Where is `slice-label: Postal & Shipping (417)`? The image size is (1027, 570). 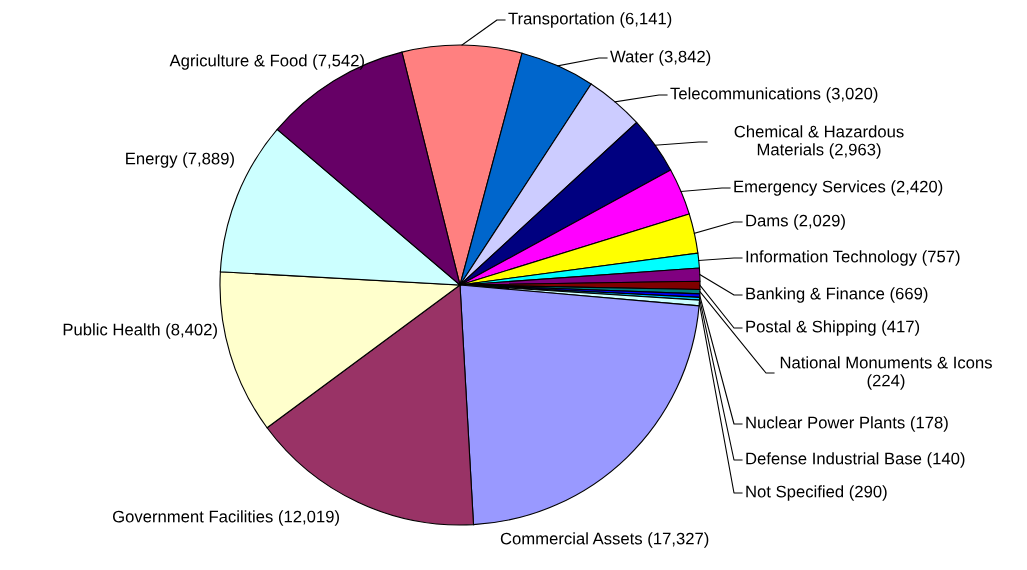
slice-label: Postal & Shipping (417) is located at coordinates (833, 328).